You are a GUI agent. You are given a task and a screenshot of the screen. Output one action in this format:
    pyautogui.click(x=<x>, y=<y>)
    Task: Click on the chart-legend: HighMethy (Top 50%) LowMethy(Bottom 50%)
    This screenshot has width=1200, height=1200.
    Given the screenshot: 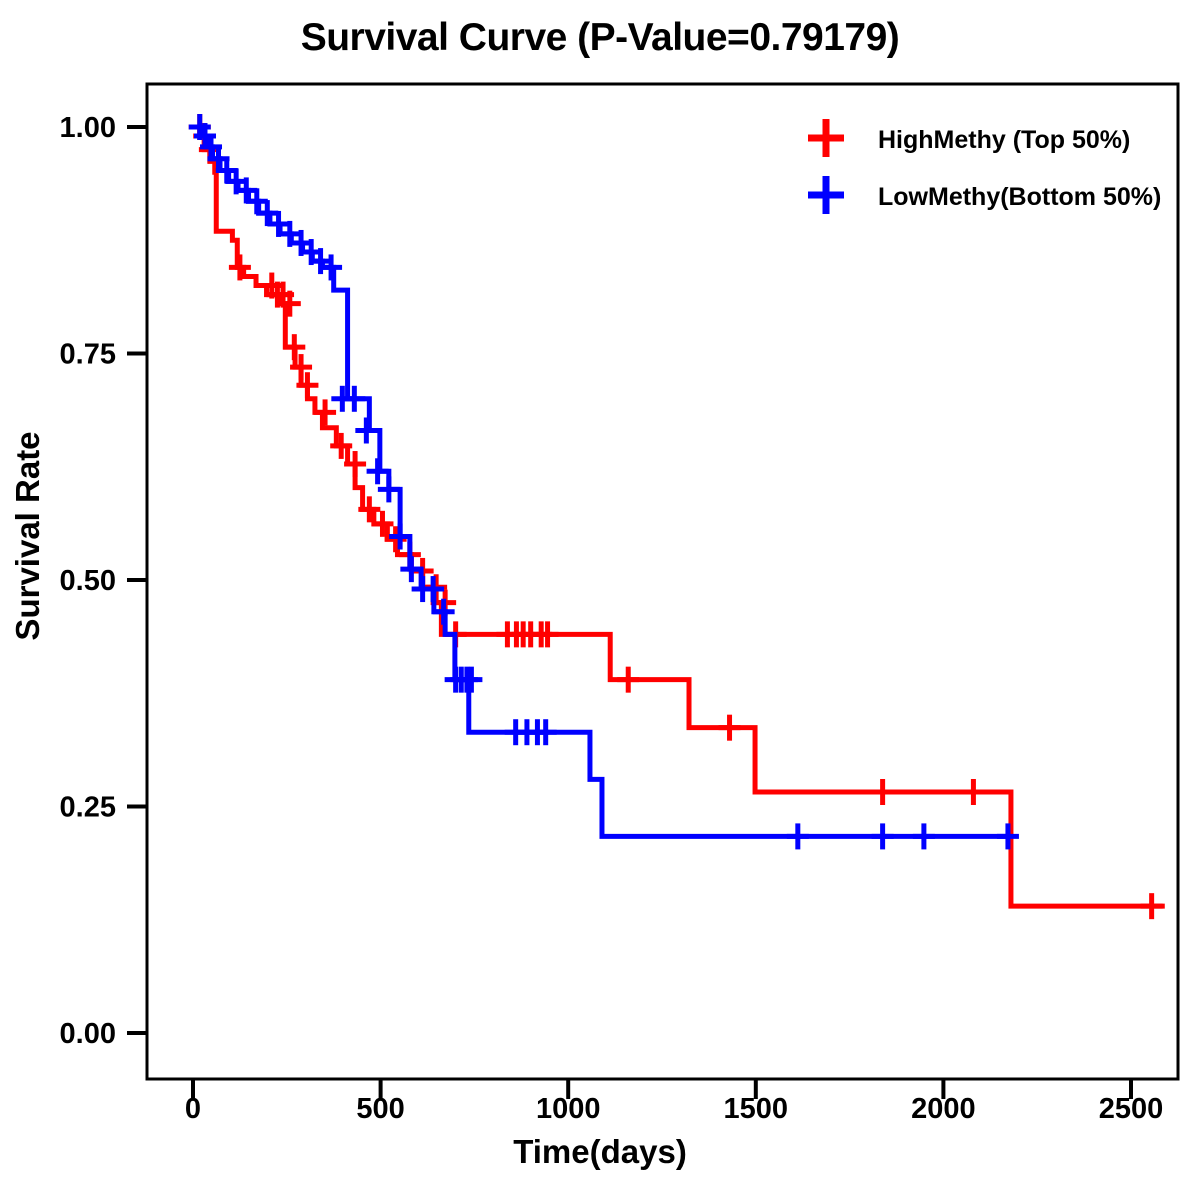 What is the action you would take?
    pyautogui.click(x=984, y=166)
    